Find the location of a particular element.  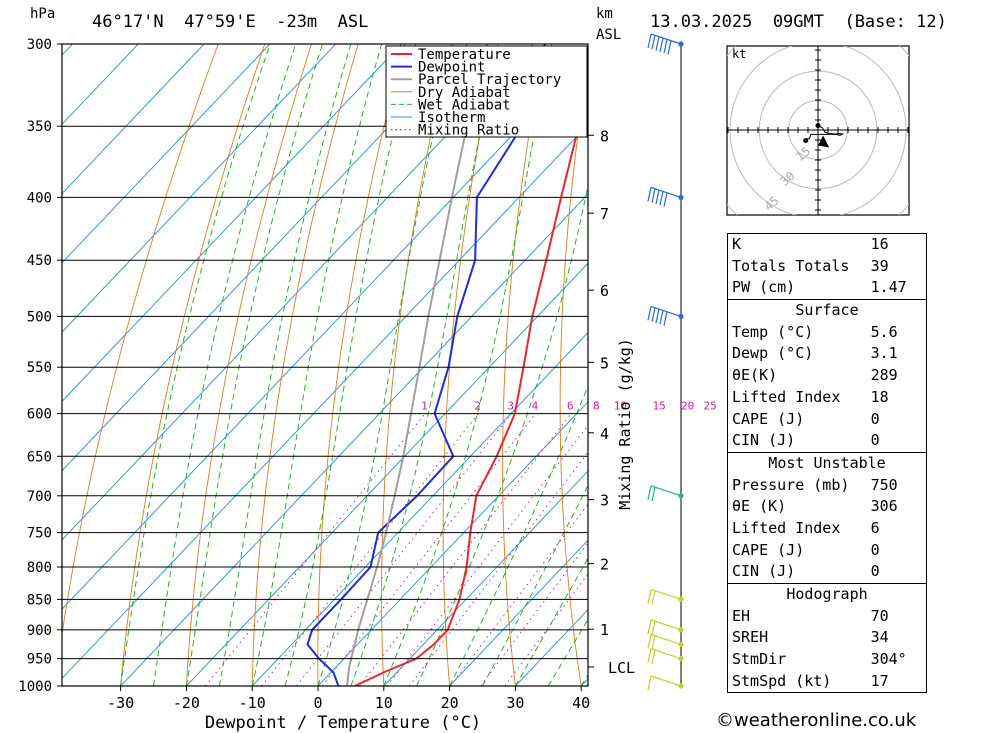

surface-row: θE(K) 289 is located at coordinates (815, 375).